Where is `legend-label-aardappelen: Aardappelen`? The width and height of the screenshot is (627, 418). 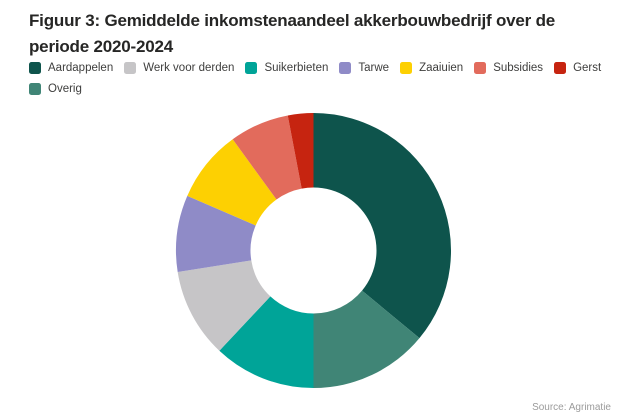 legend-label-aardappelen: Aardappelen is located at coordinates (81, 68).